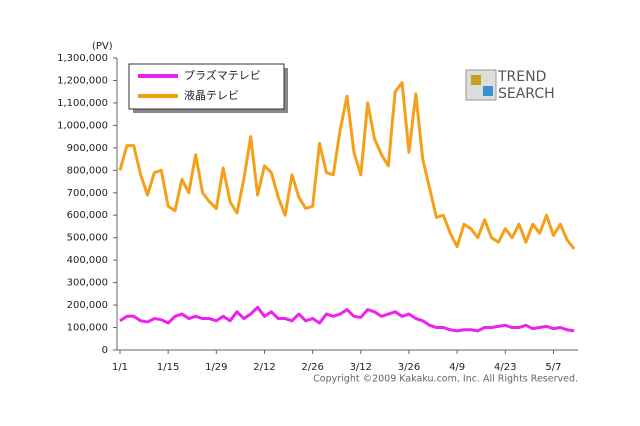  What do you see at coordinates (206, 86) in the screenshot?
I see `legend` at bounding box center [206, 86].